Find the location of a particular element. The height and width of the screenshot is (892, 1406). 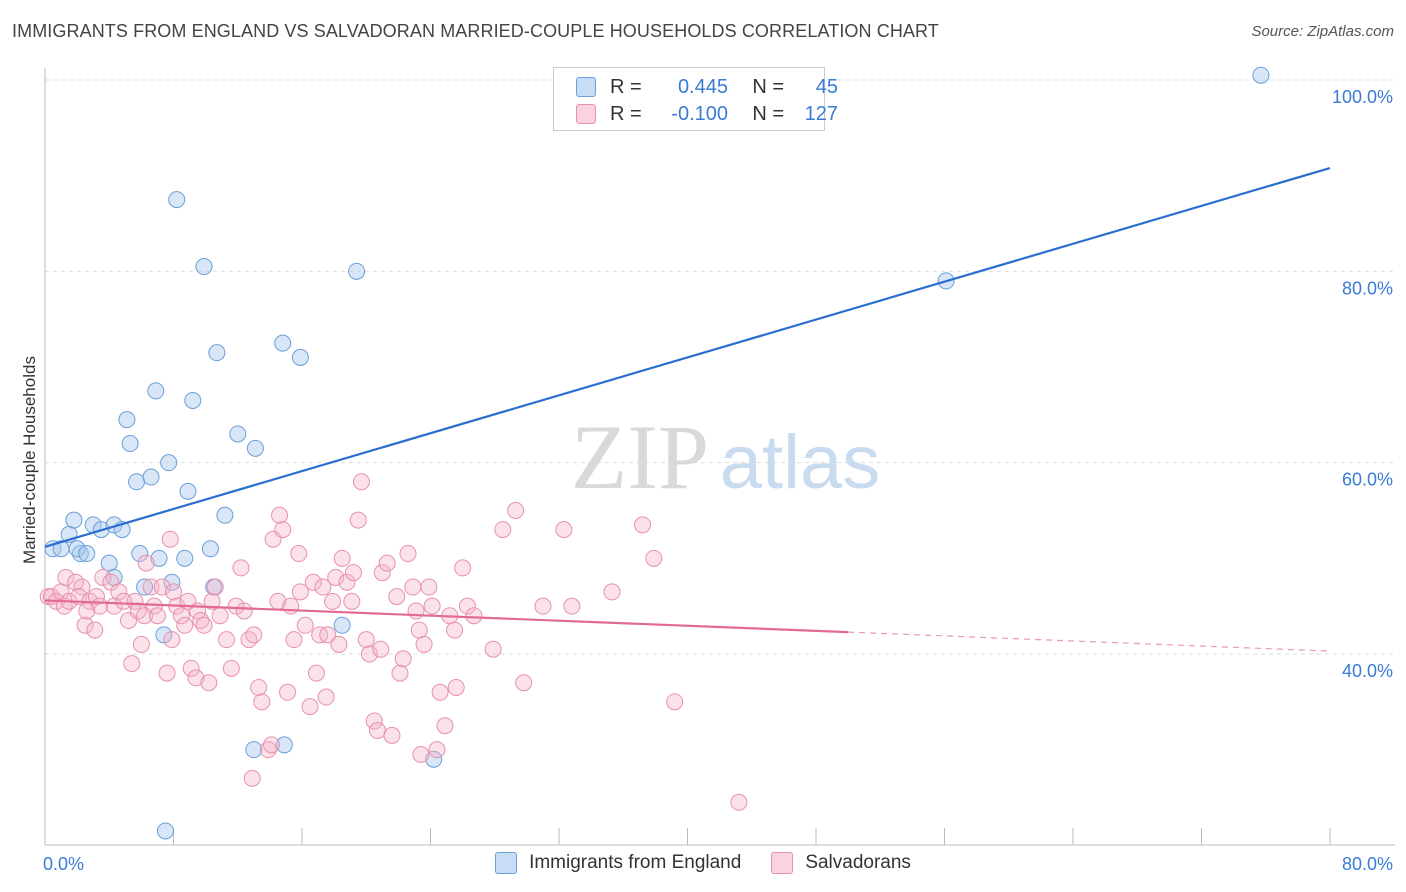

legend-r-value: -0.100 is located at coordinates (699, 113).